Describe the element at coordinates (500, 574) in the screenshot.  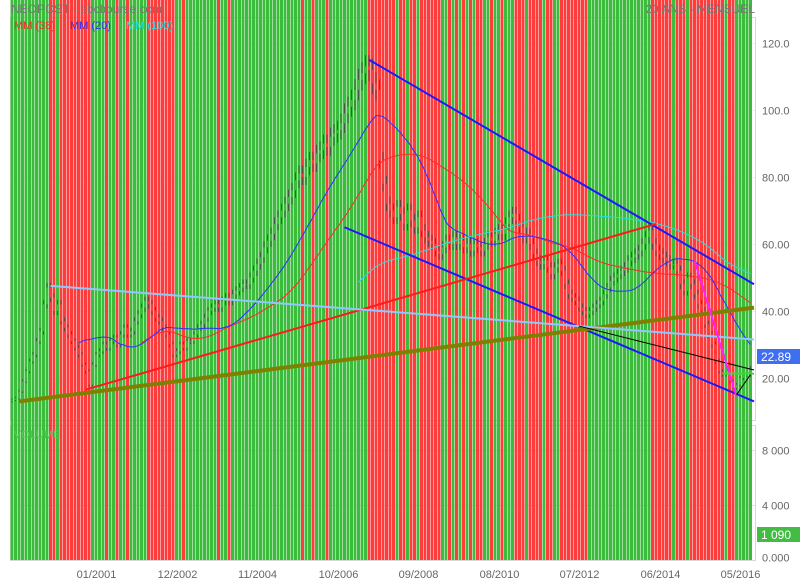
I see `x-tick-label: 08/2010` at that location.